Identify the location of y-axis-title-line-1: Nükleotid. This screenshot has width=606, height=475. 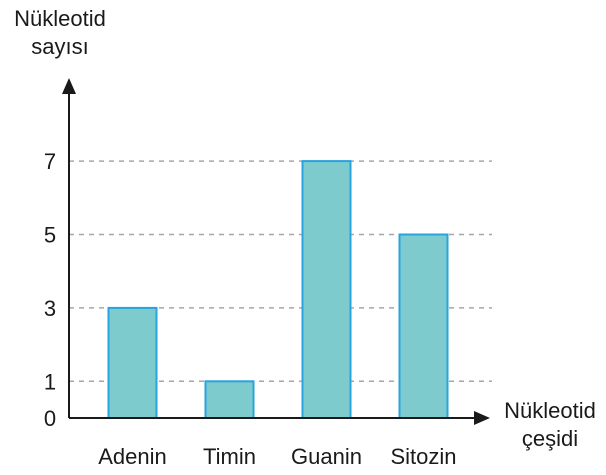
(60, 18).